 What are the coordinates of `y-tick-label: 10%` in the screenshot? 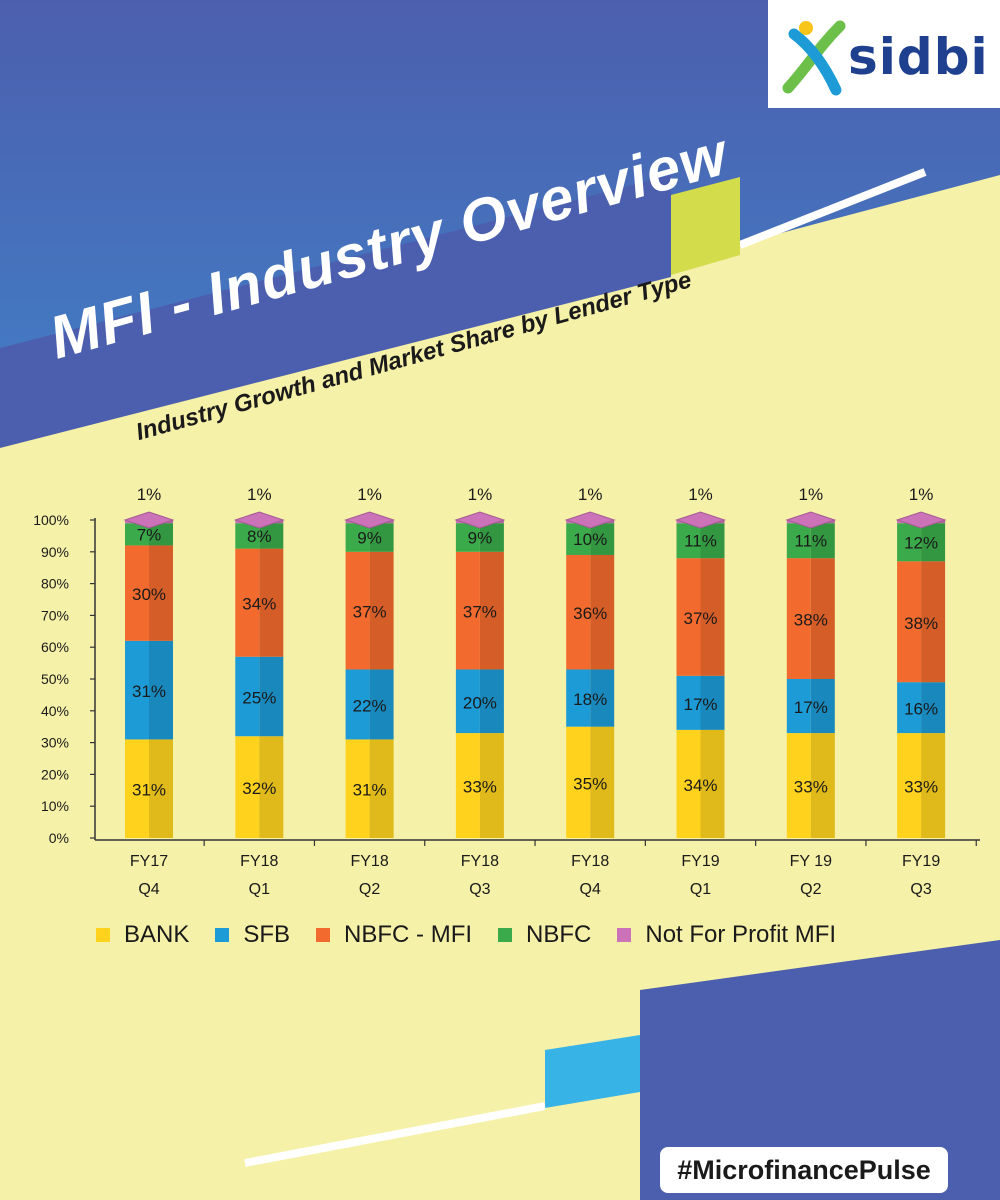 It's located at (55, 806).